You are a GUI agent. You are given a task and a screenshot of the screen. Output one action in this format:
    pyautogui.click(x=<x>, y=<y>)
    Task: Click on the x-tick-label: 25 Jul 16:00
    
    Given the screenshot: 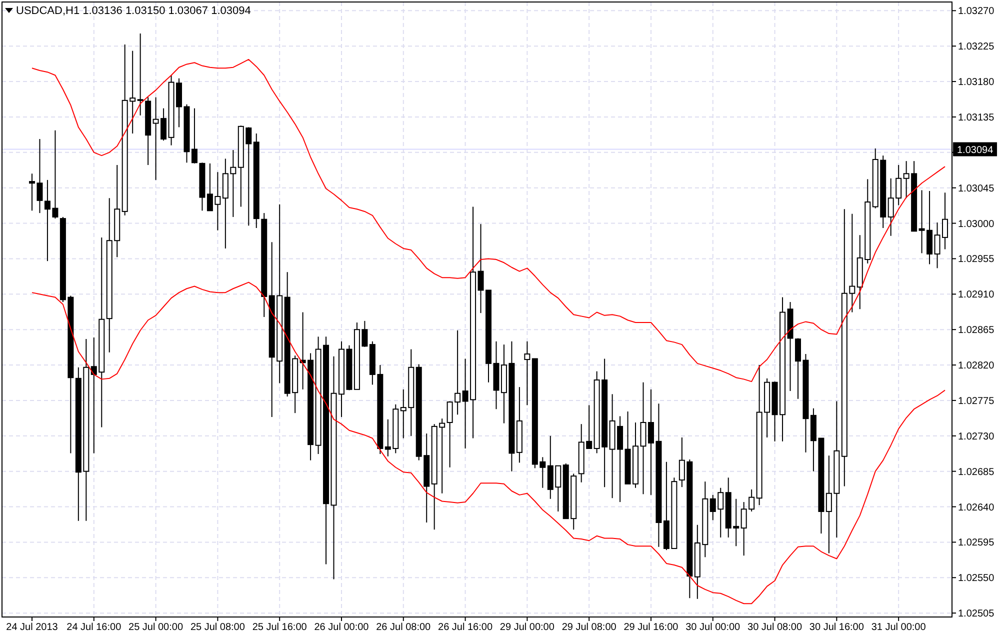 What is the action you would take?
    pyautogui.click(x=280, y=627)
    